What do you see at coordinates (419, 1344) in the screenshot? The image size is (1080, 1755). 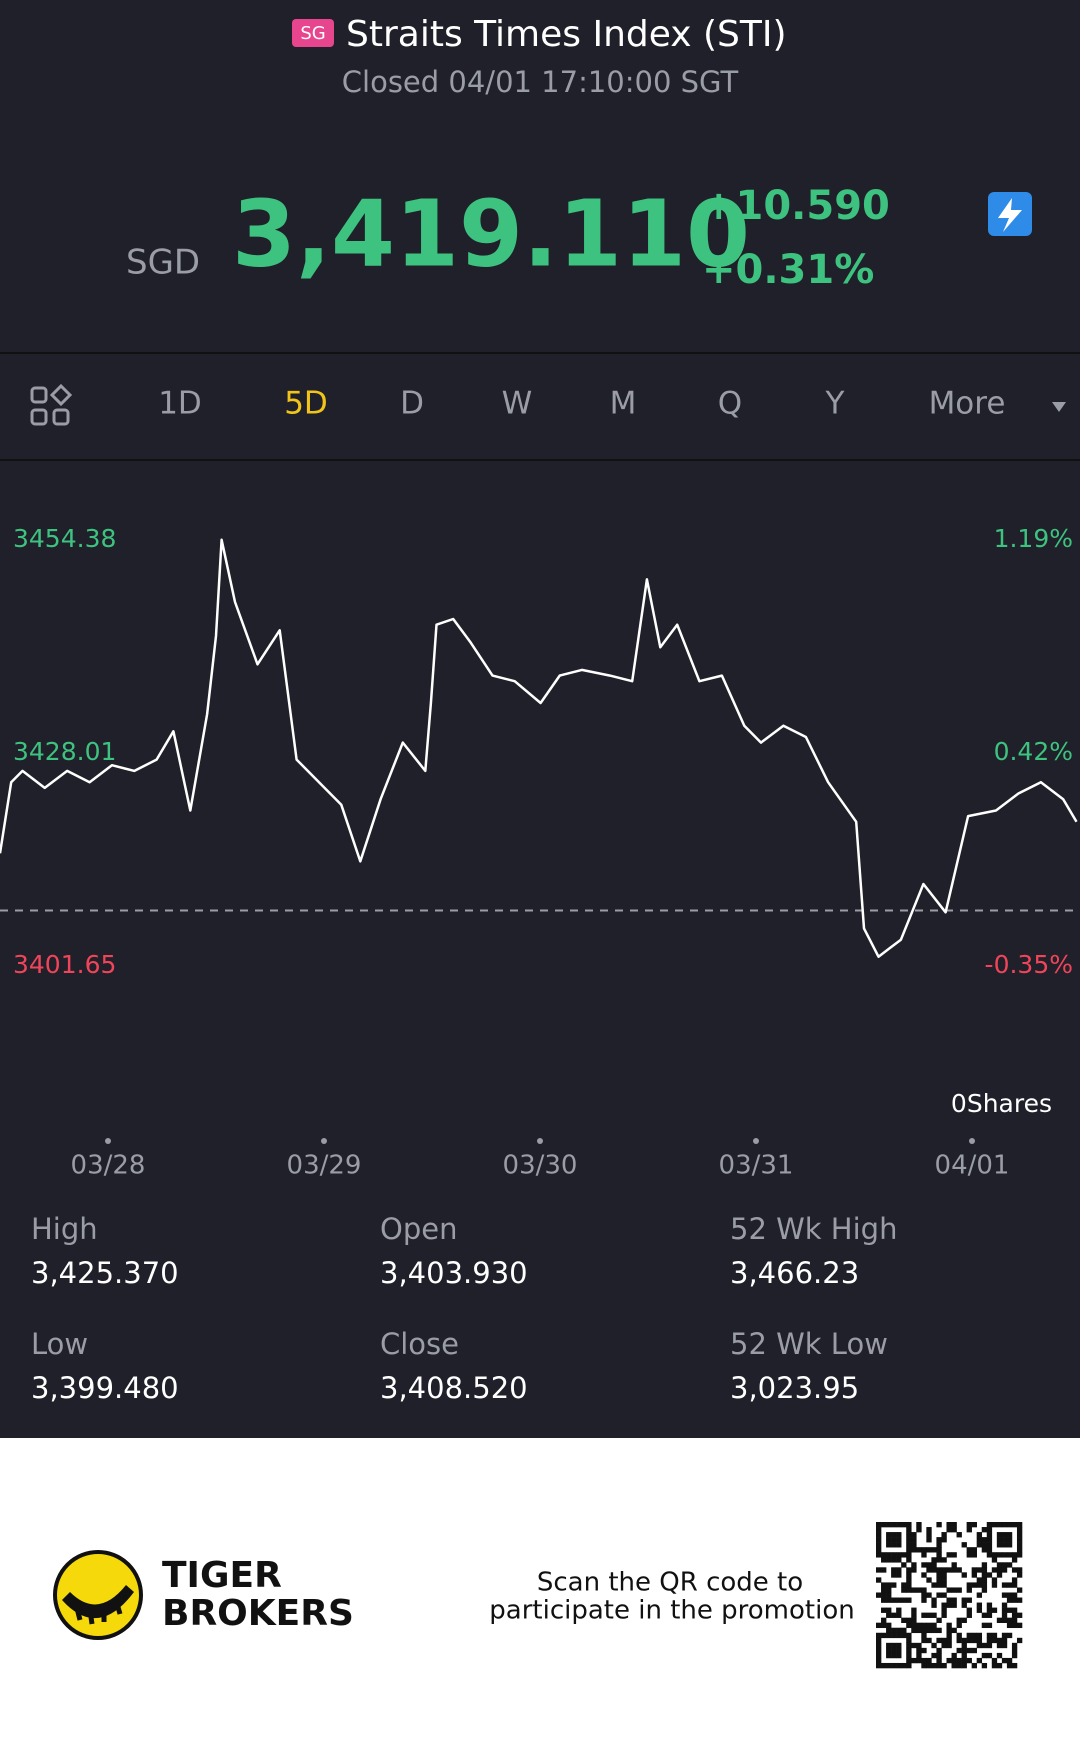 I see `stat-label: Close` at bounding box center [419, 1344].